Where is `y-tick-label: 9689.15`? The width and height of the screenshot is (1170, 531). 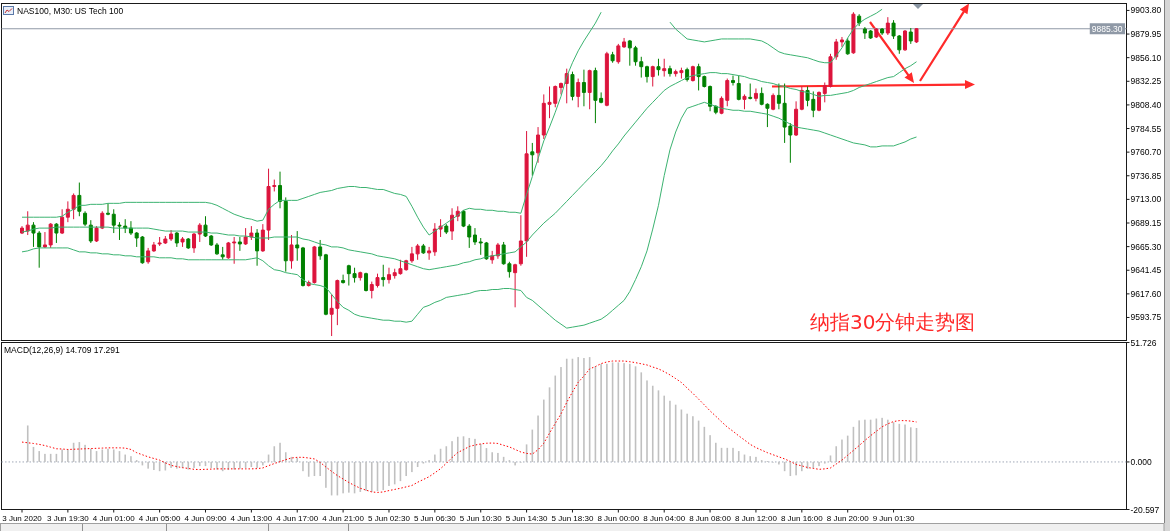
y-tick-label: 9689.15 is located at coordinates (1146, 223).